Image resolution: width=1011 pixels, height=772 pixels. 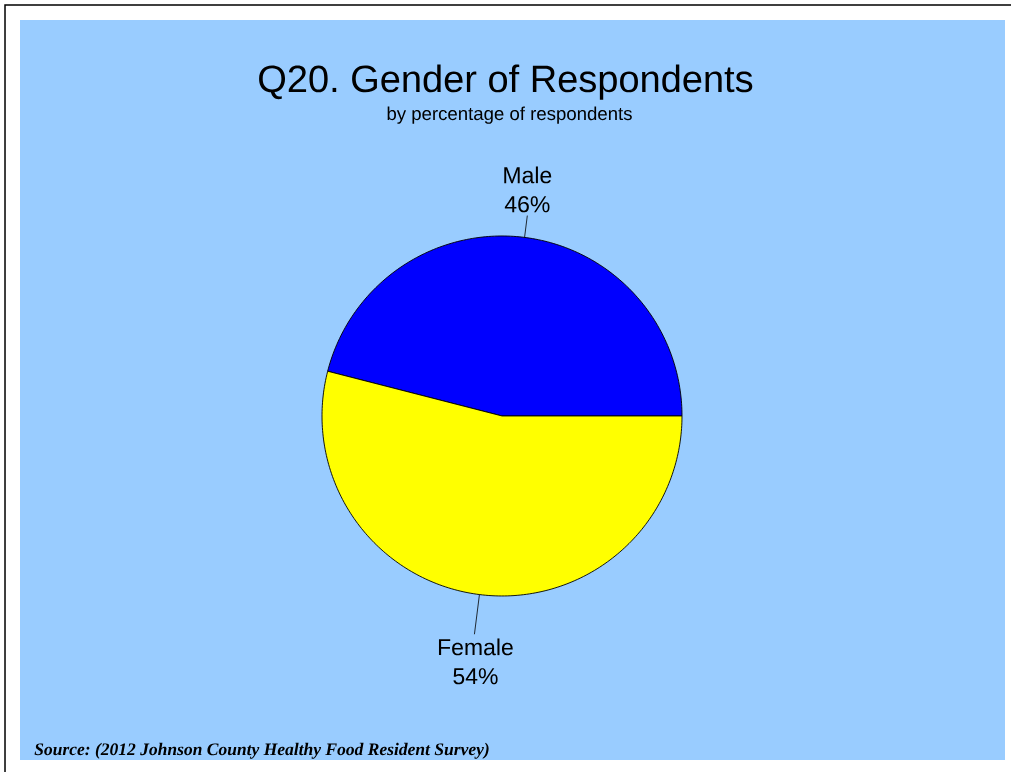 I want to click on source-note: Source: (2012 Johnson County Healthy Food Resident Survey), so click(x=261, y=750).